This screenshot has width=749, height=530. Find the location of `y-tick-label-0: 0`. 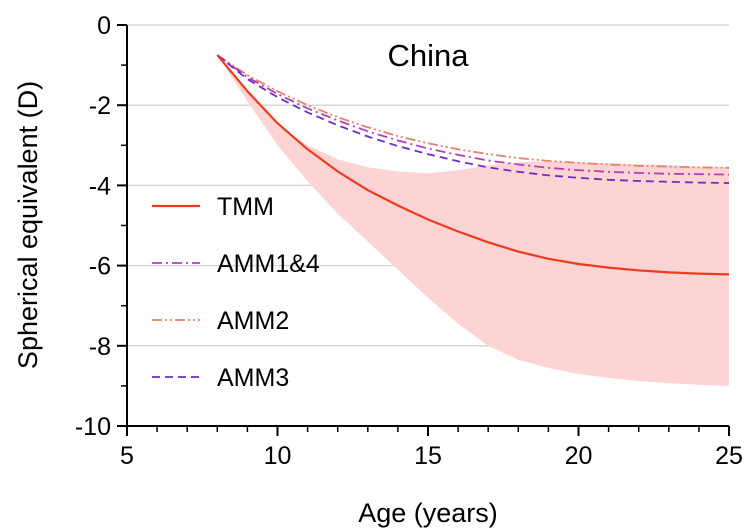

y-tick-label-0: 0 is located at coordinates (104, 26).